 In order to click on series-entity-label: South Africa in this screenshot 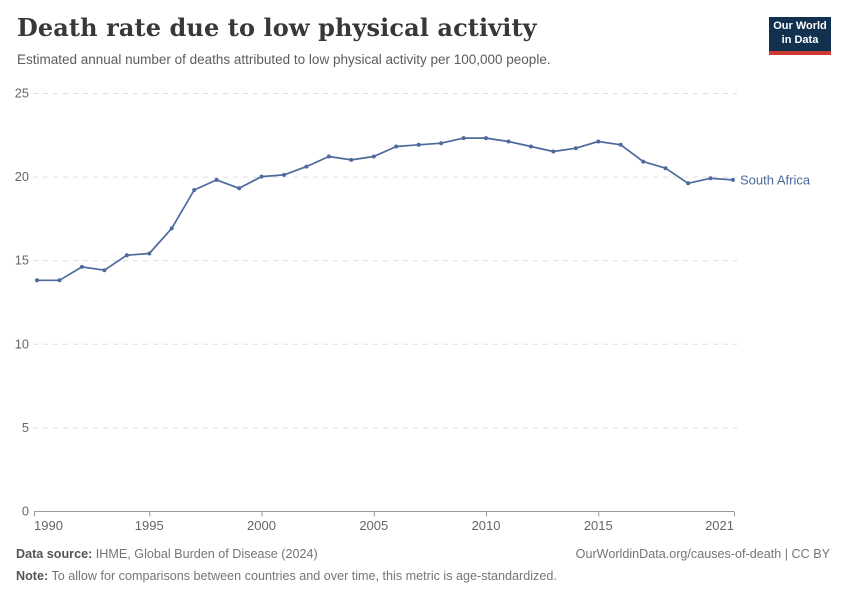, I will do `click(775, 179)`.